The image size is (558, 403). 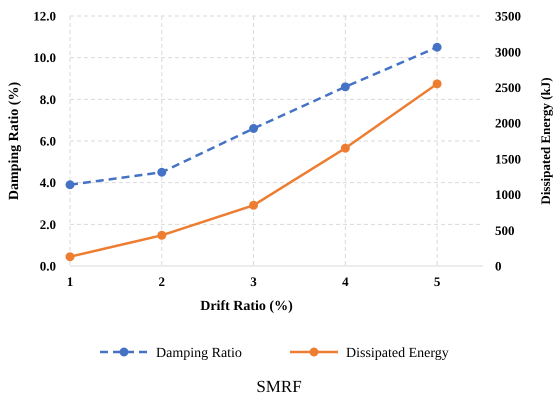 I want to click on y2-tick-label: 500, so click(x=504, y=230).